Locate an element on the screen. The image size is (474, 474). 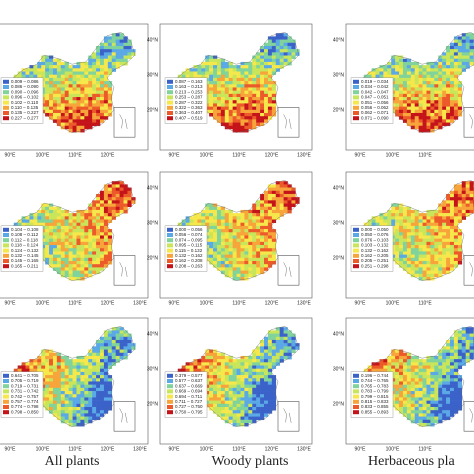
legend-swatch is located at coordinates (6, 81).